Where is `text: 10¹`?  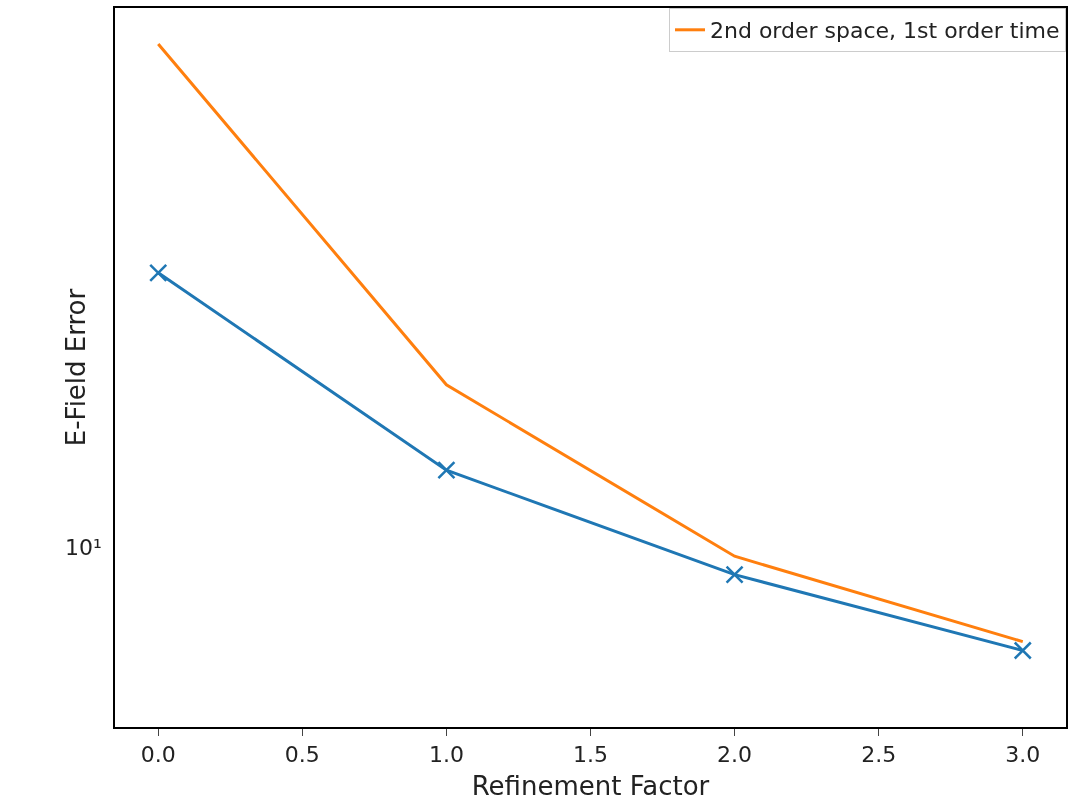
text: 10¹ is located at coordinates (83, 547).